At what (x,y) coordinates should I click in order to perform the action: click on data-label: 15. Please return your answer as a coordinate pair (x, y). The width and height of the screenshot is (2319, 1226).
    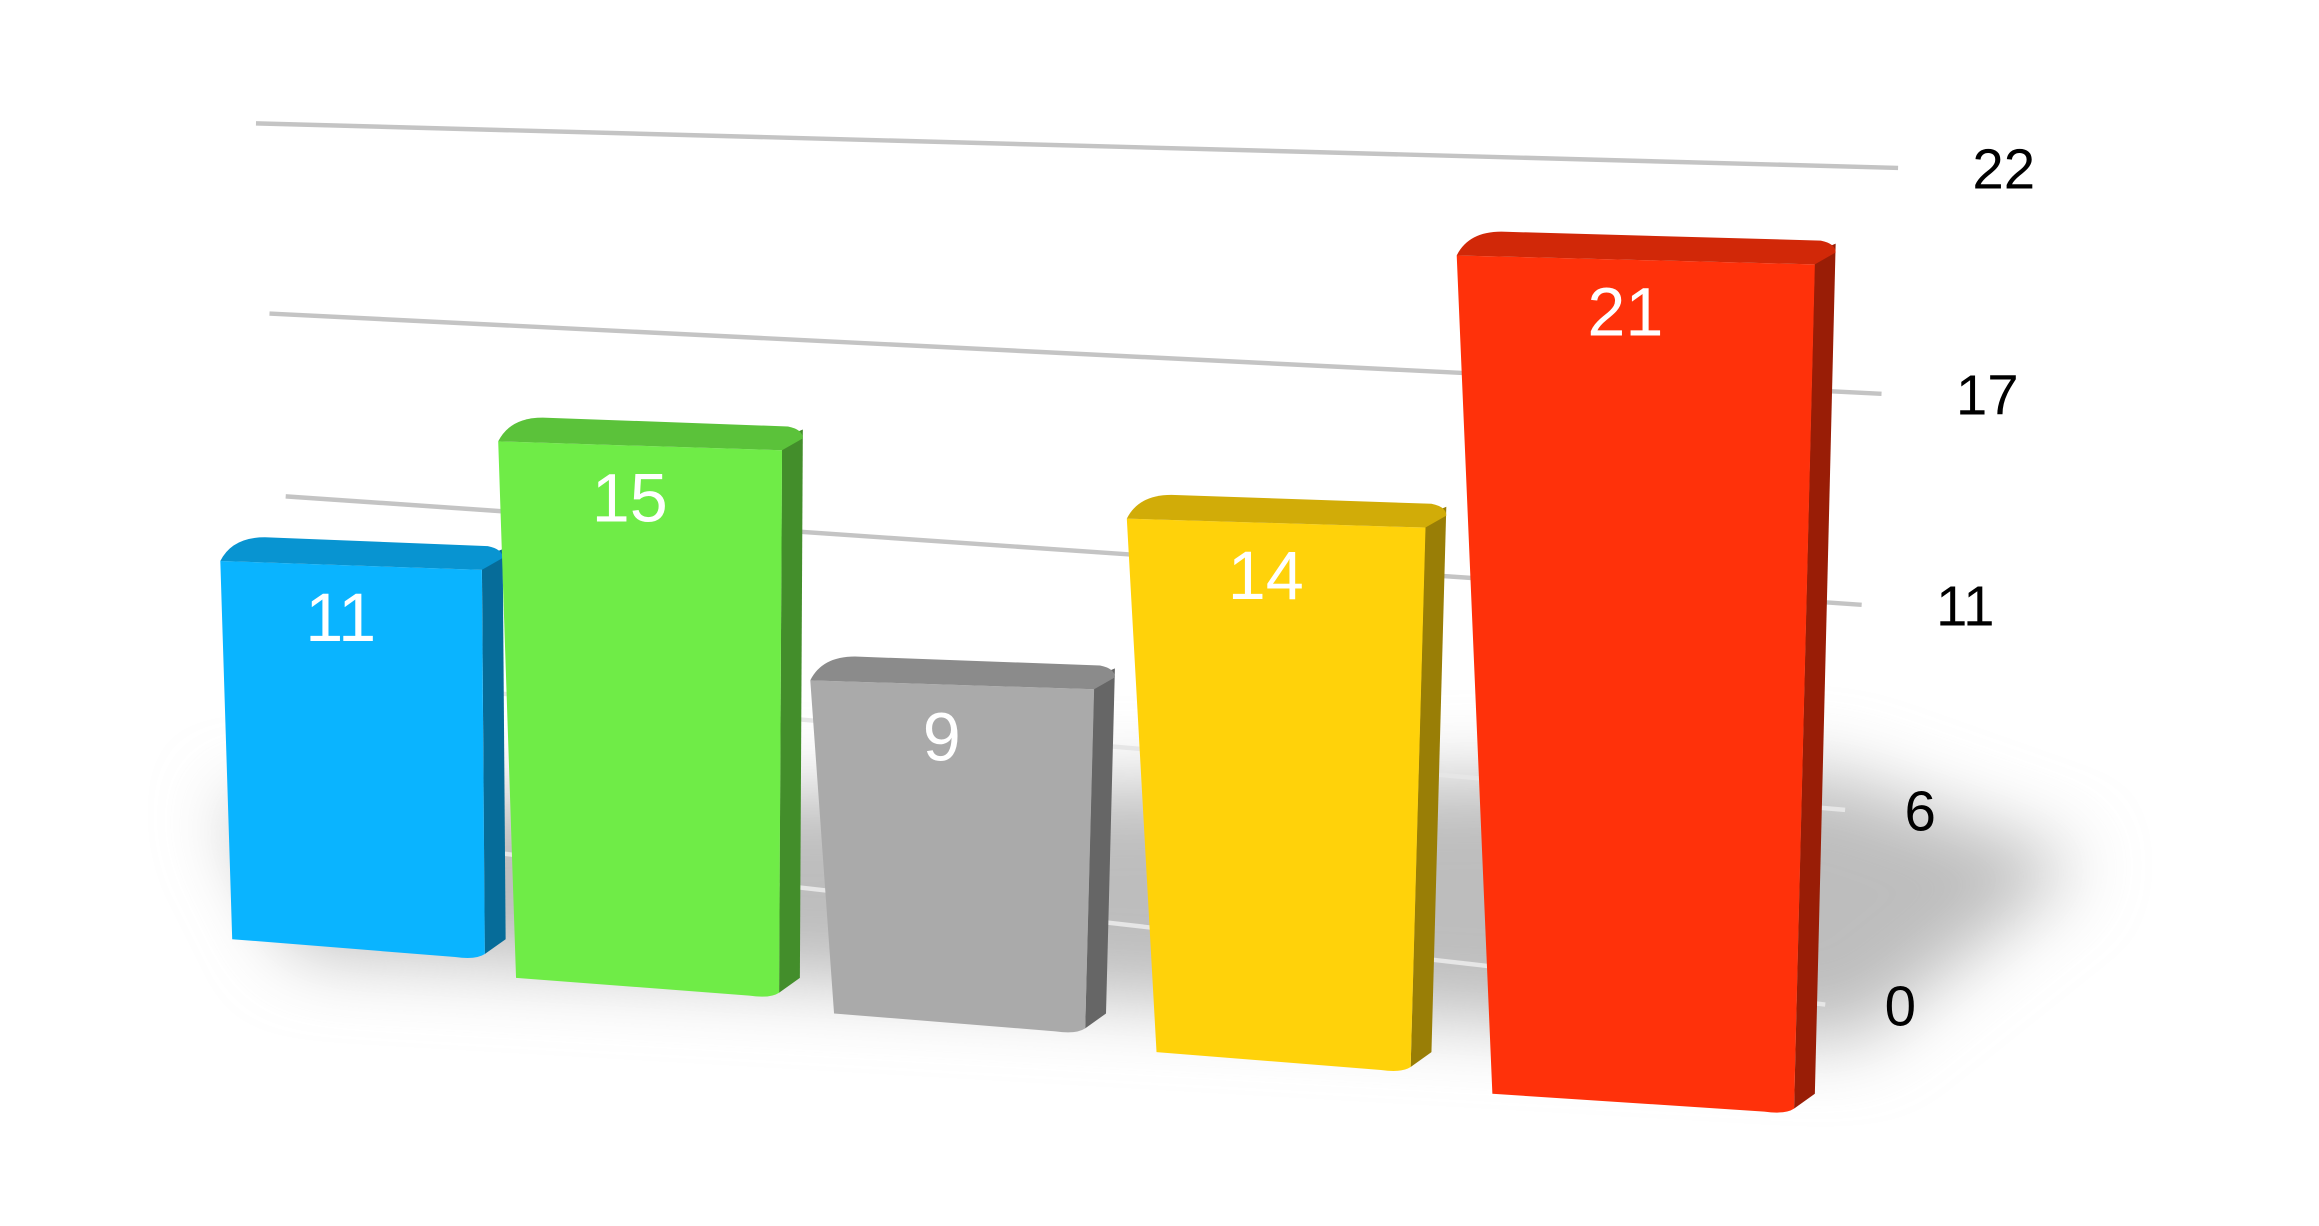
    Looking at the image, I should click on (630, 499).